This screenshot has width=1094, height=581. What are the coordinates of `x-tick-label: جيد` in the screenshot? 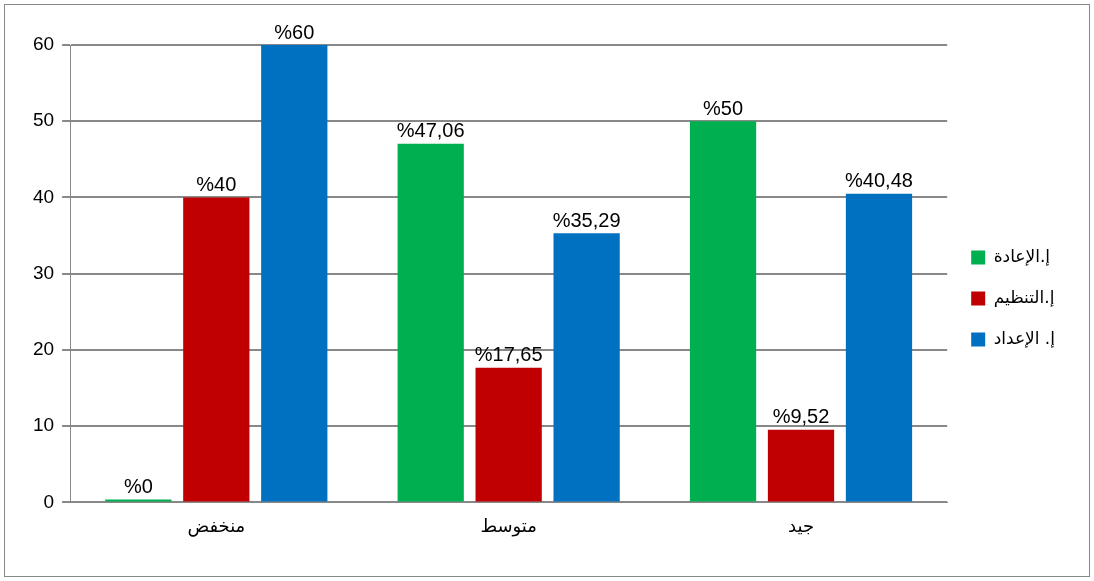 It's located at (801, 525).